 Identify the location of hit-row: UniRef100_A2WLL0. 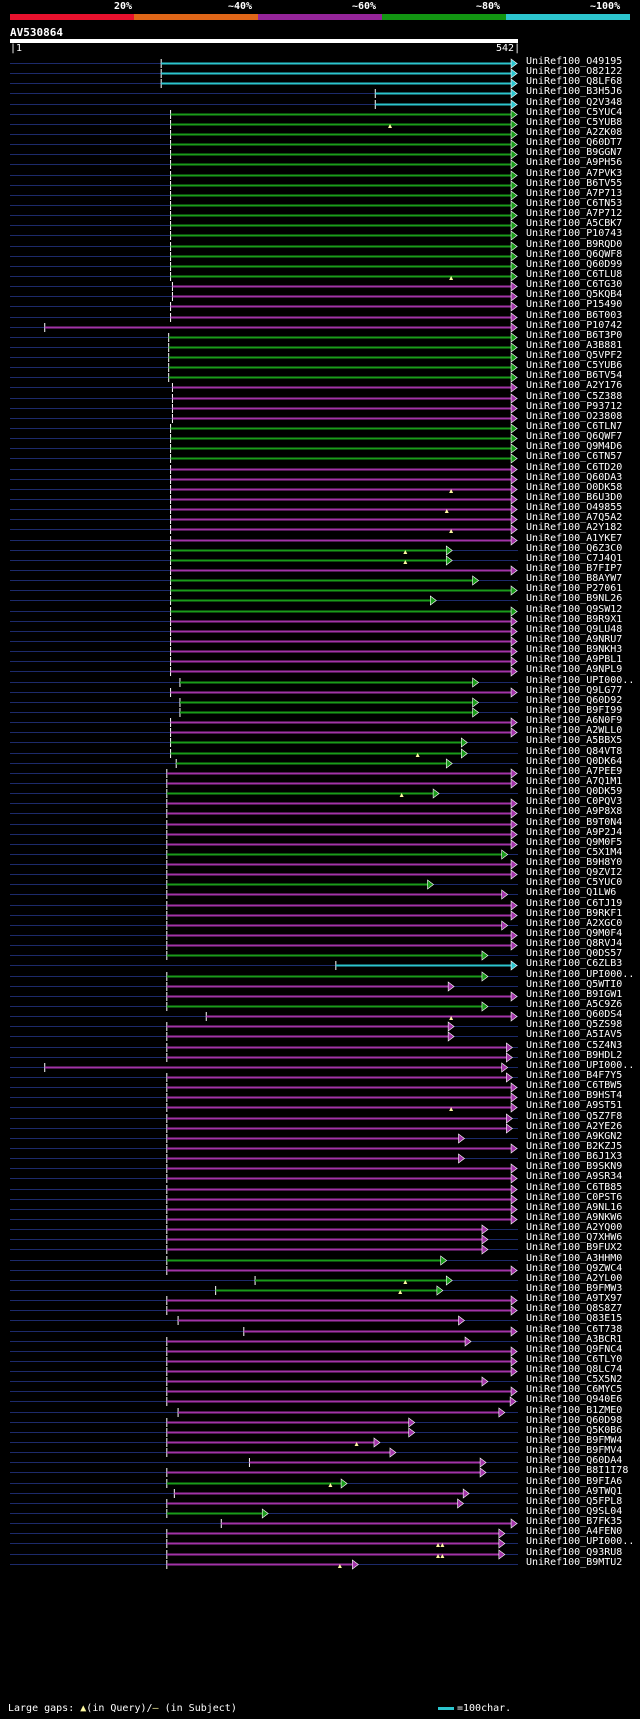
(320, 731).